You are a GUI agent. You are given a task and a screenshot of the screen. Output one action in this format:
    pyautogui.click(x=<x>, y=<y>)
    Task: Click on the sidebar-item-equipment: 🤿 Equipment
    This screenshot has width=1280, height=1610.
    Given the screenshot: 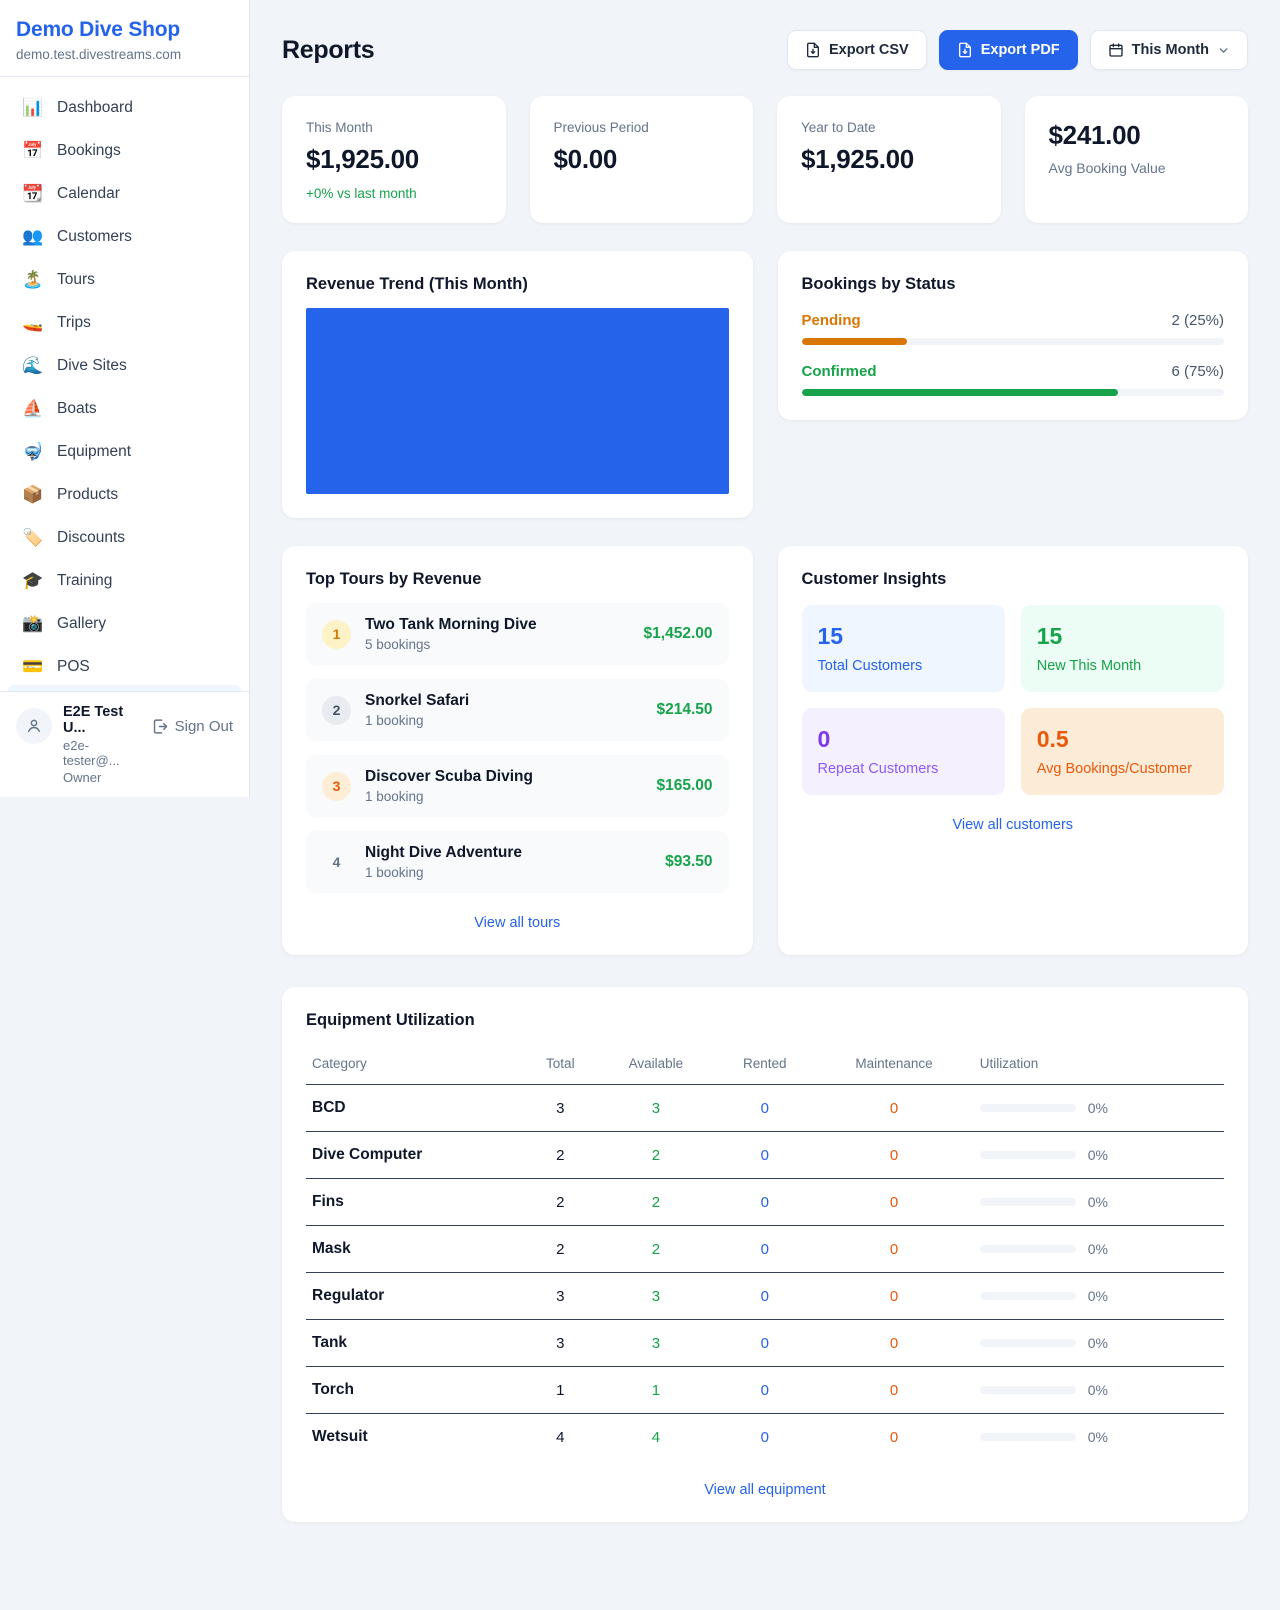 What is the action you would take?
    pyautogui.click(x=124, y=452)
    